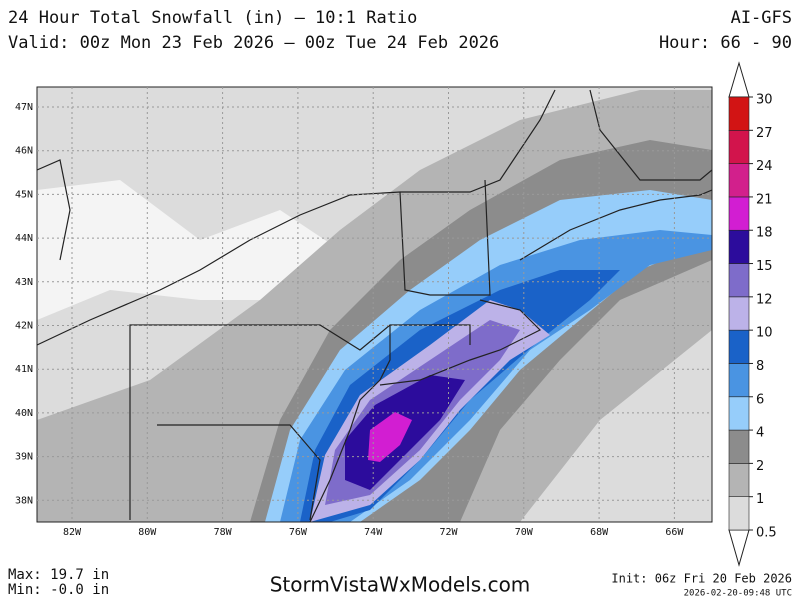 The image size is (800, 605). I want to click on colorbar-label: 27, so click(764, 133).